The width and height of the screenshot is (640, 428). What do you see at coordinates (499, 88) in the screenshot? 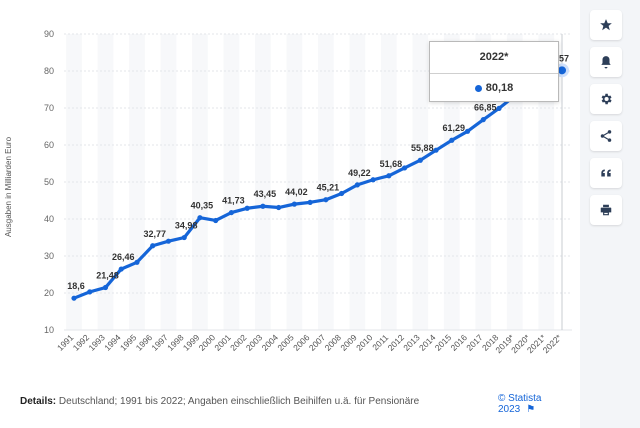
I see `tooltip-value: 80,18` at bounding box center [499, 88].